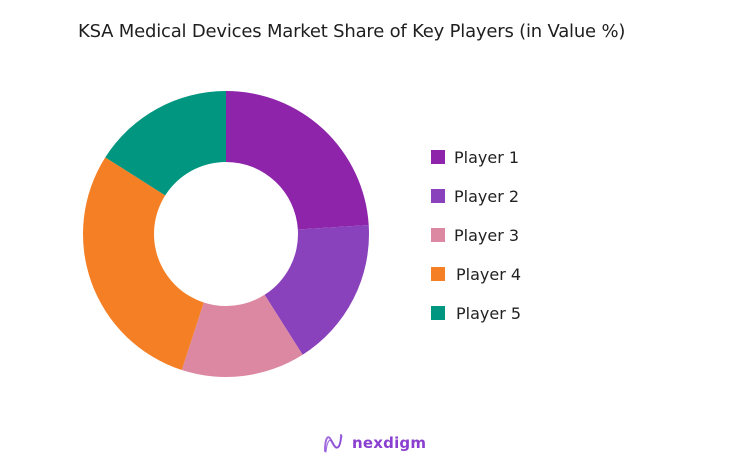 Image resolution: width=739 pixels, height=462 pixels. I want to click on brand-name: nexdigm, so click(389, 443).